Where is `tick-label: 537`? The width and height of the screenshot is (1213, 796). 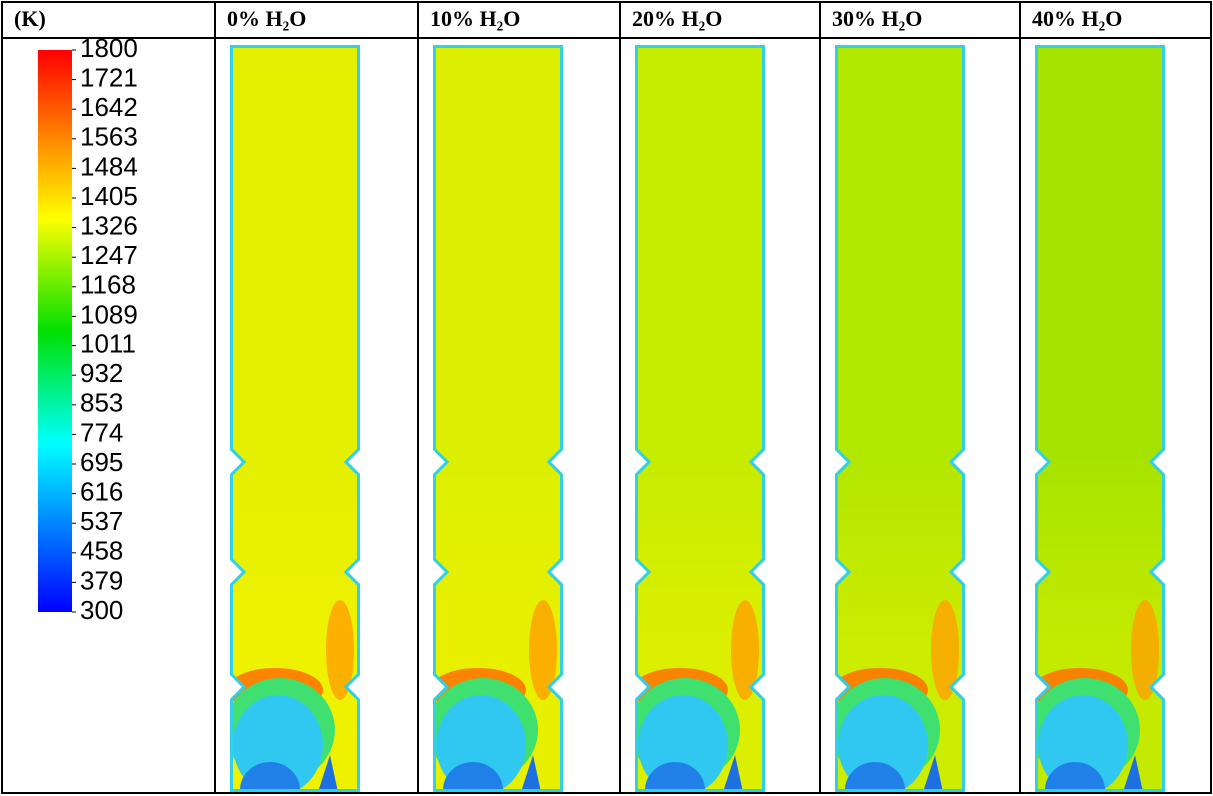
tick-label: 537 is located at coordinates (101, 521).